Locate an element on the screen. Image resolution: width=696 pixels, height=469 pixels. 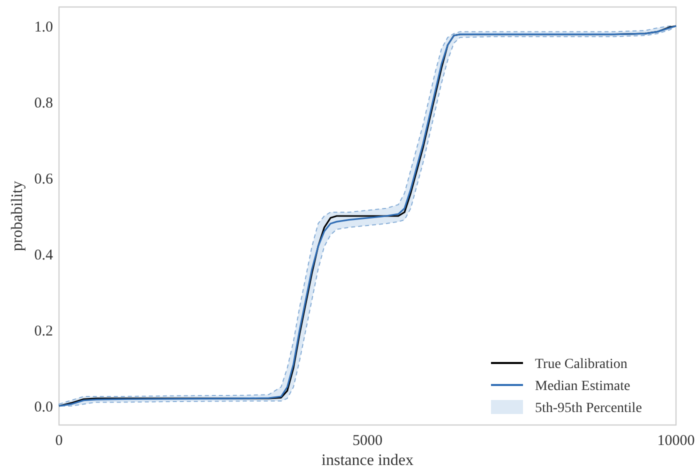
x-tick-label: 10000 is located at coordinates (676, 441).